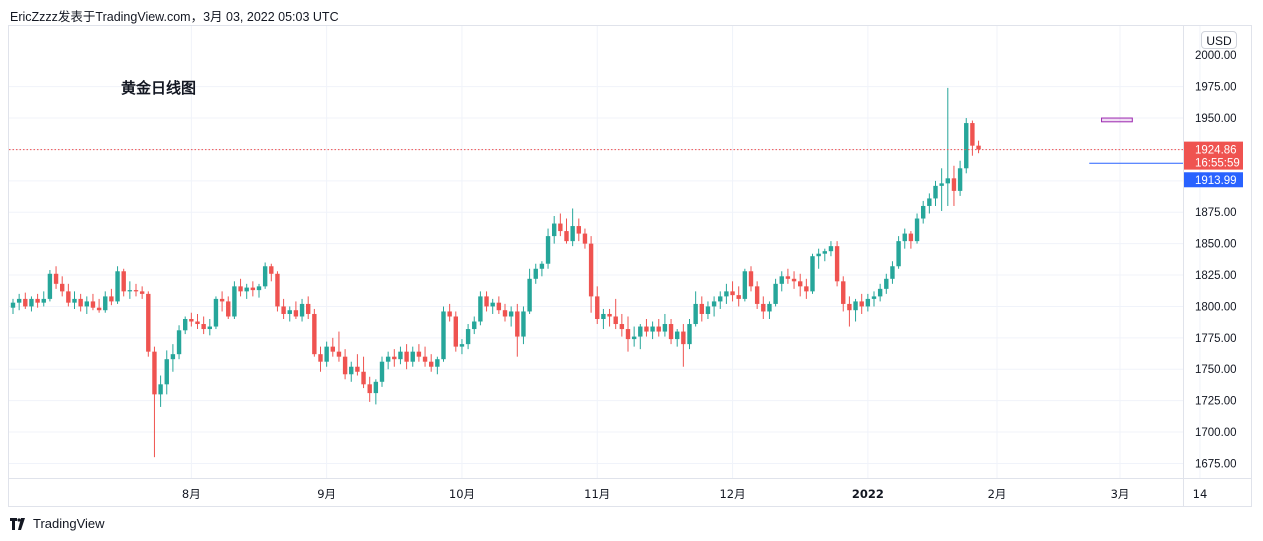  Describe the element at coordinates (1216, 433) in the screenshot. I see `y-tick-label: 1700.00` at that location.